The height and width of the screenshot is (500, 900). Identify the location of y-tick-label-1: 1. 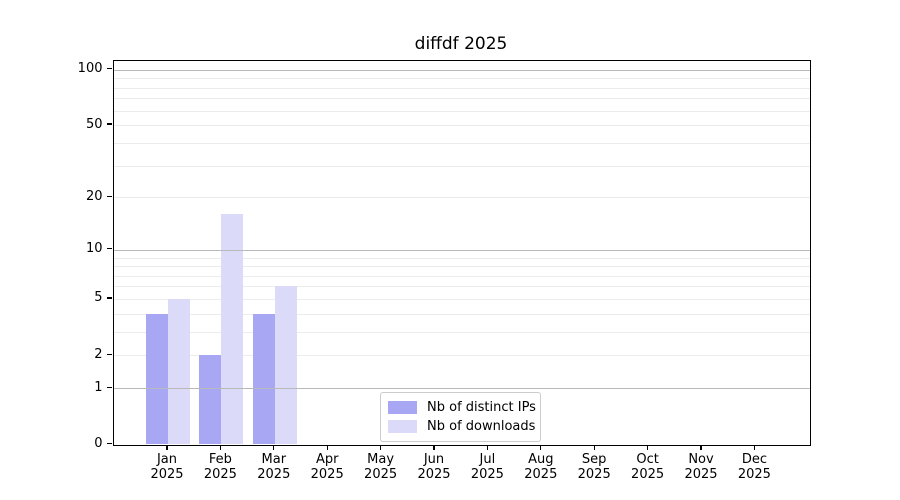
(98, 387).